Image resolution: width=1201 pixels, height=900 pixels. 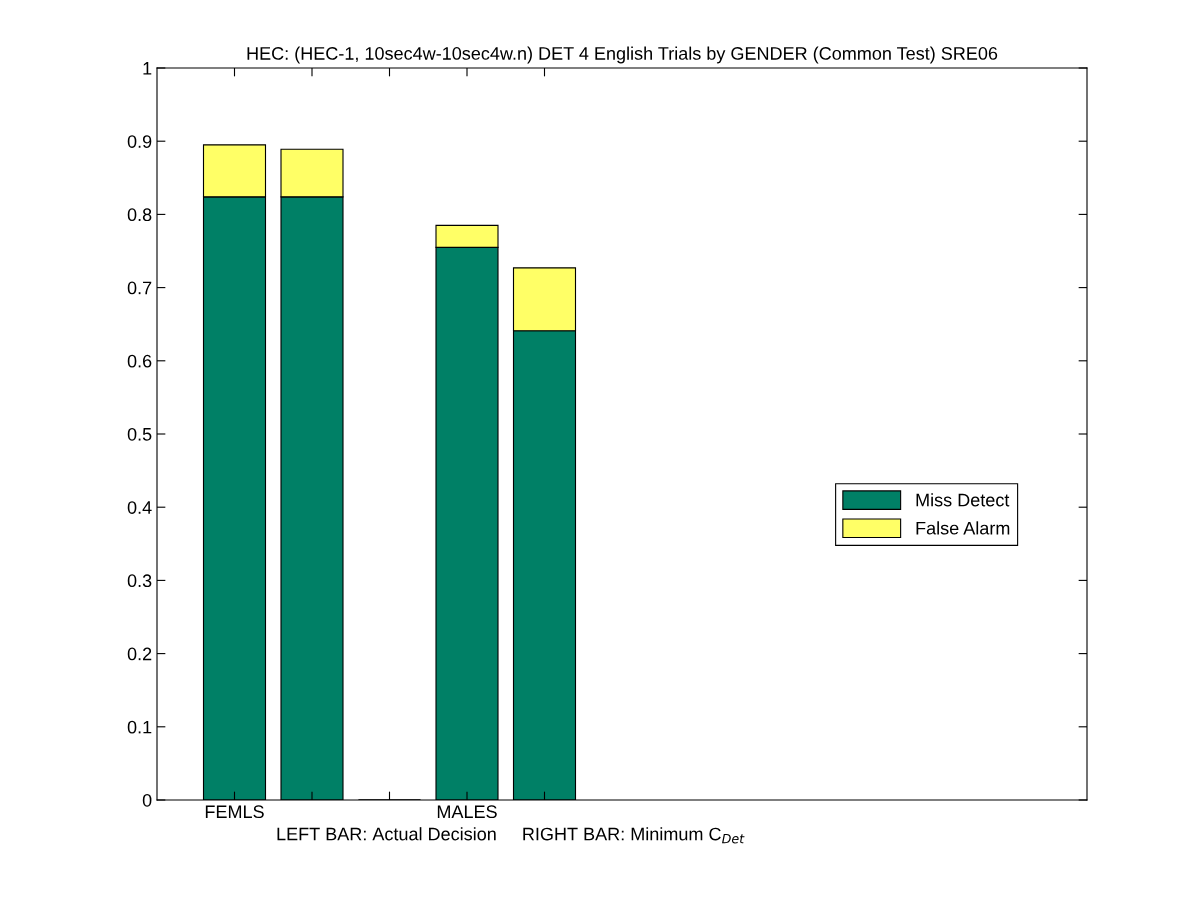 What do you see at coordinates (139, 215) in the screenshot?
I see `y-tick-label: 0.8` at bounding box center [139, 215].